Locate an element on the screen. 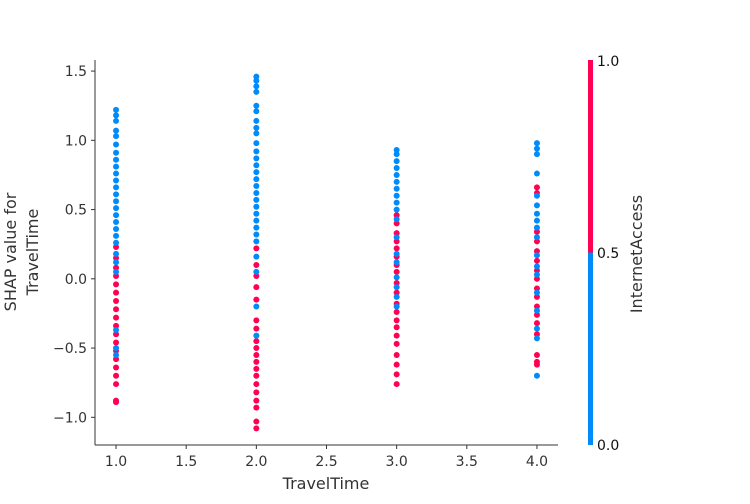 Image resolution: width=750 pixels, height=504 pixels. colorbar-tick-label-min: 0.0 is located at coordinates (608, 446).